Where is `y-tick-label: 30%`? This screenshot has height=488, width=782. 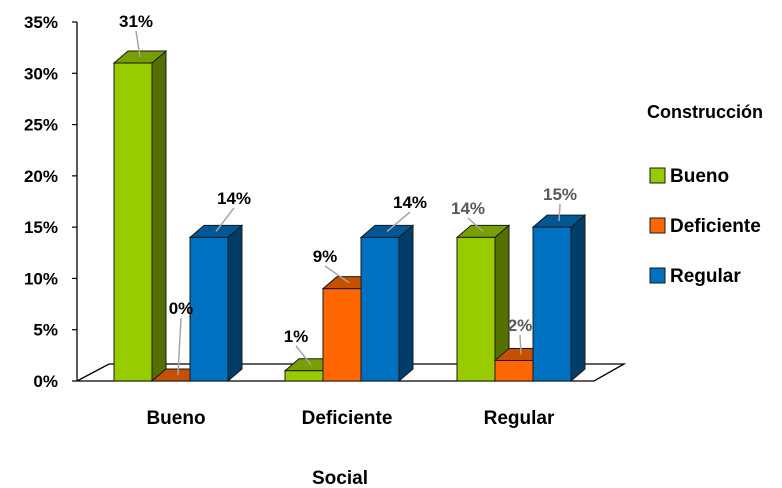 y-tick-label: 30% is located at coordinates (41, 73).